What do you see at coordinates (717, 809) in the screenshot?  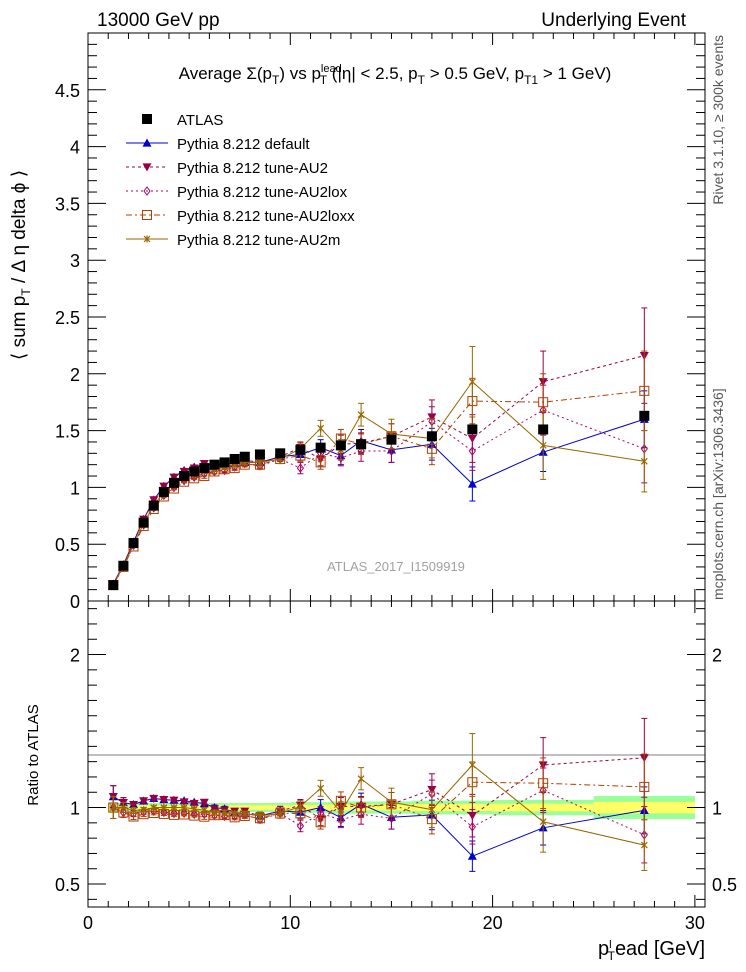 I see `ratio-y-tick-label-right: 1` at bounding box center [717, 809].